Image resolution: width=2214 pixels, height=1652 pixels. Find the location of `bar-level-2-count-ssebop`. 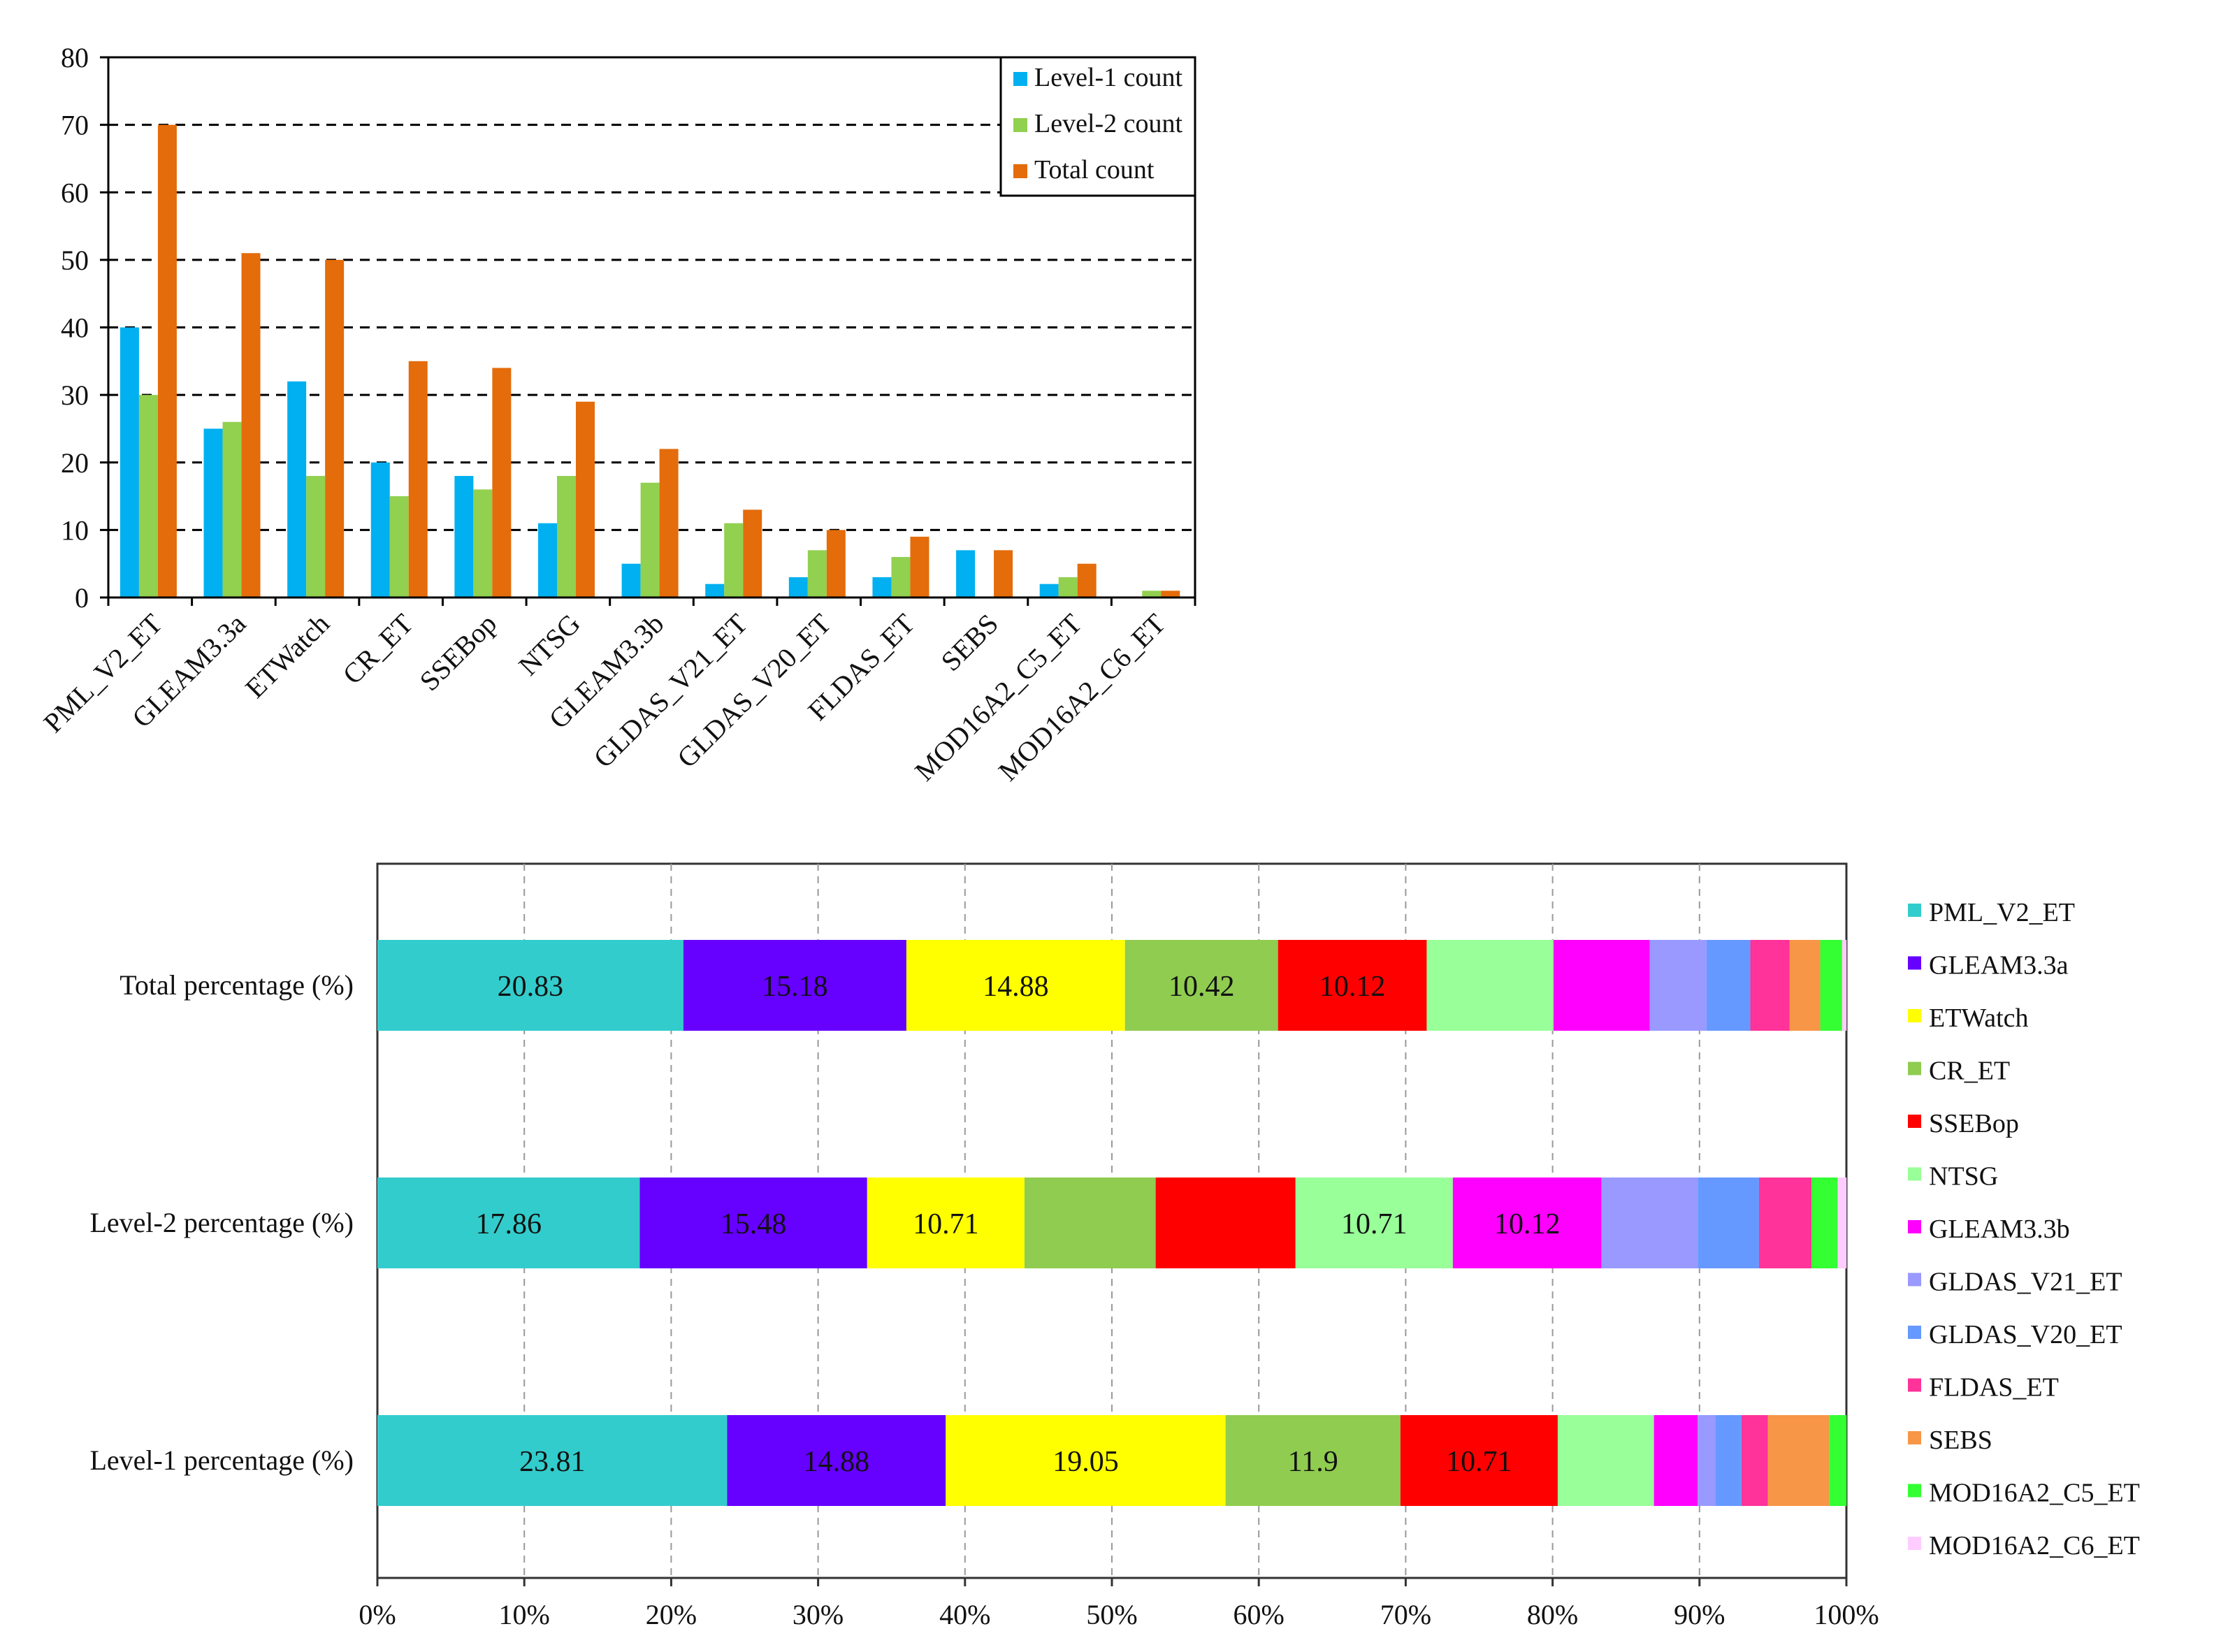

bar-level-2-count-ssebop is located at coordinates (483, 543).